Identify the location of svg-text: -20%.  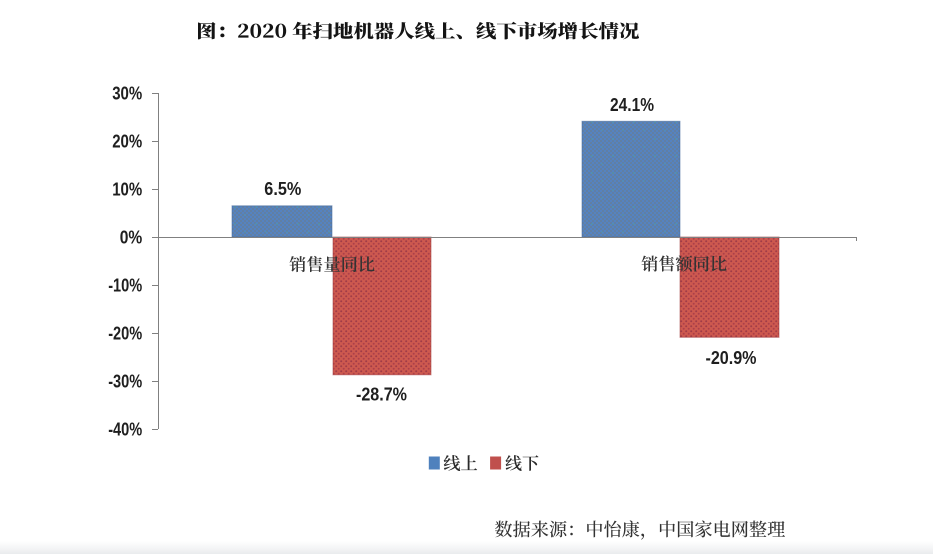
(125, 334).